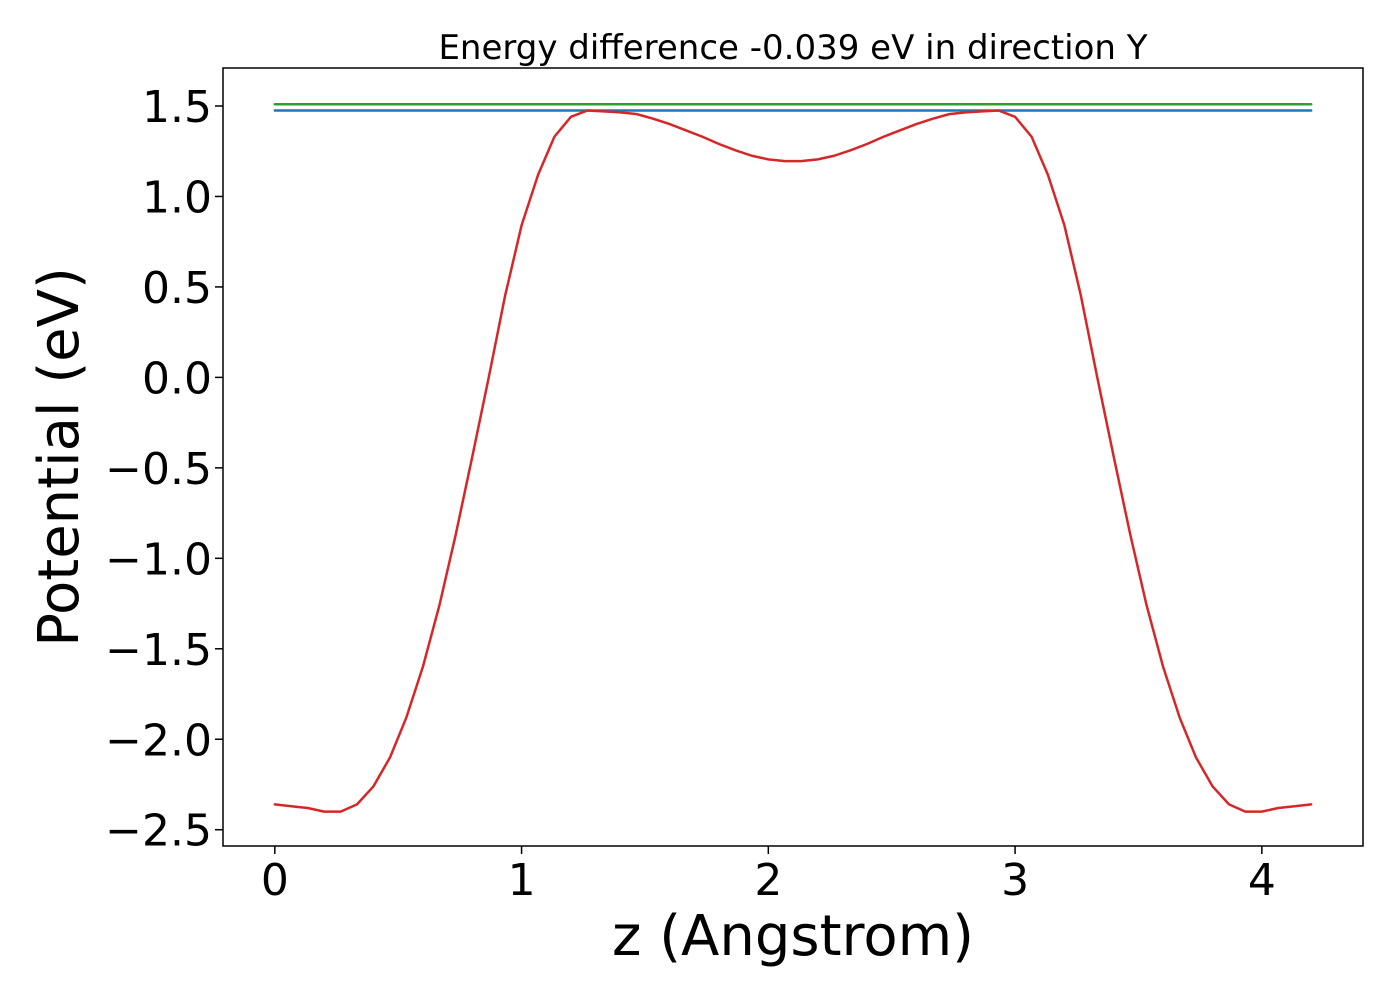  What do you see at coordinates (1015, 880) in the screenshot?
I see `x-tick-label: 3` at bounding box center [1015, 880].